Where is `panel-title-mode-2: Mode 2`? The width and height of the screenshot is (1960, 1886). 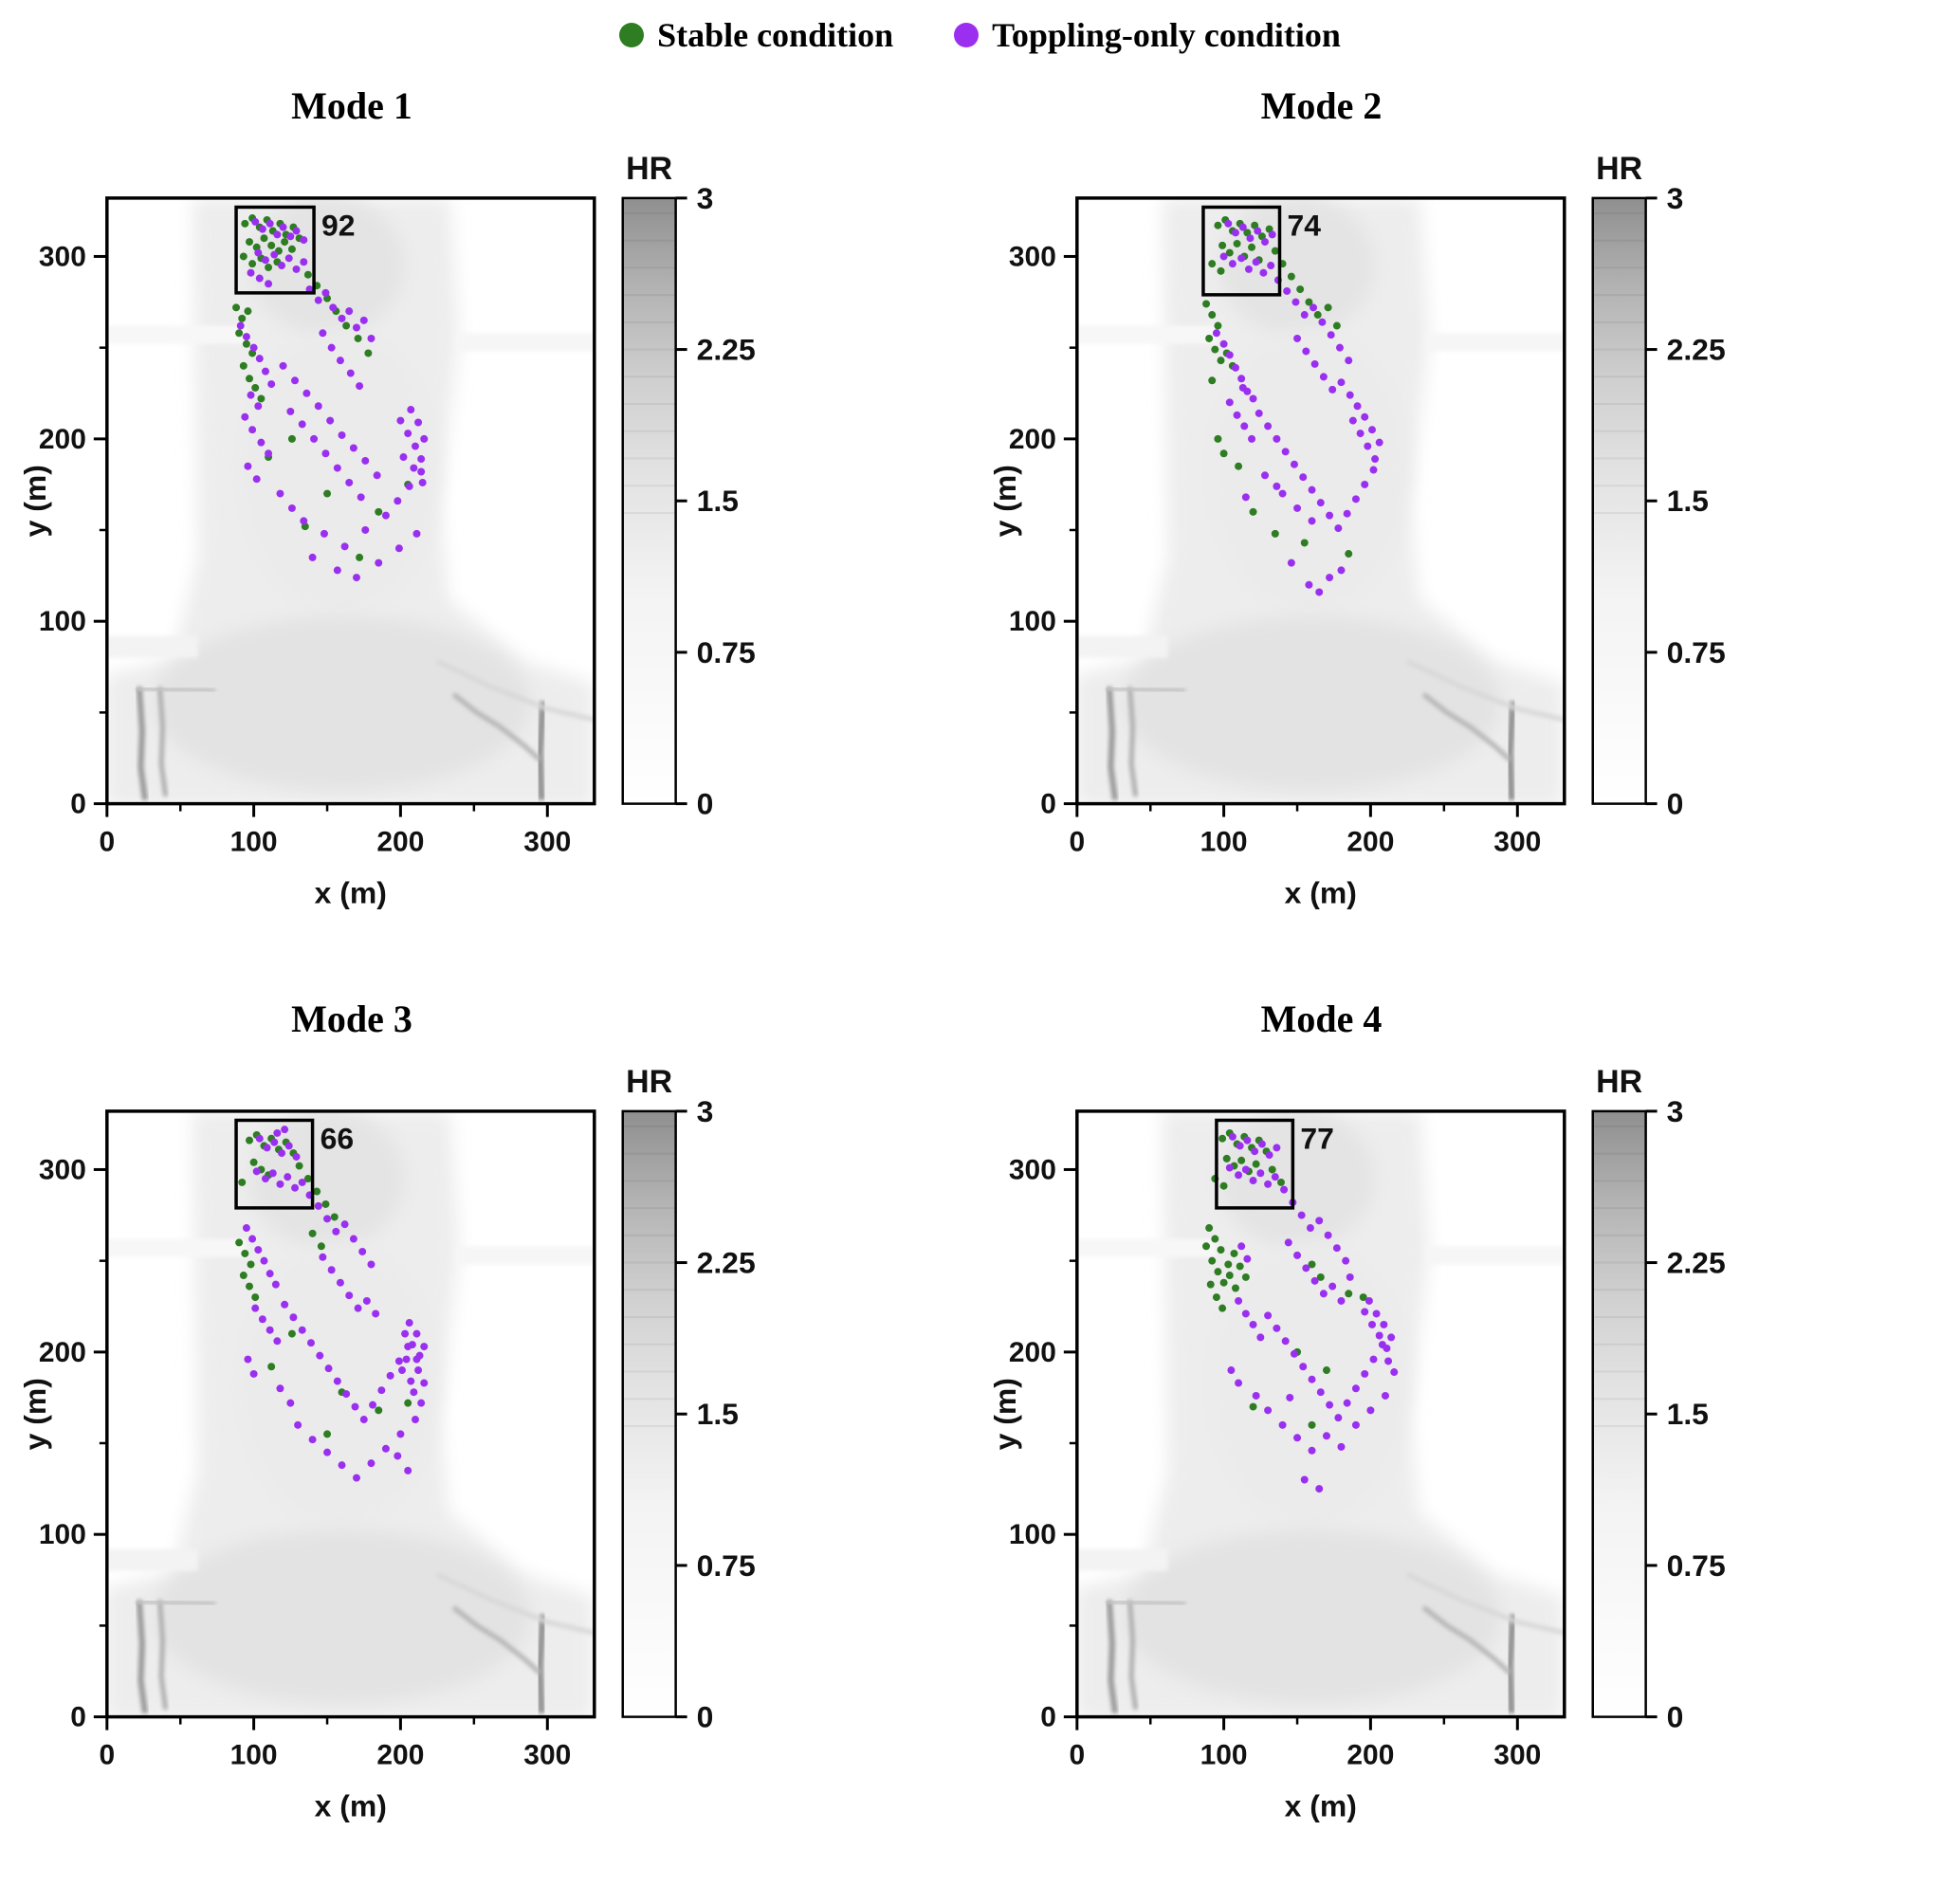
panel-title-mode-2: Mode 2 is located at coordinates (1321, 105).